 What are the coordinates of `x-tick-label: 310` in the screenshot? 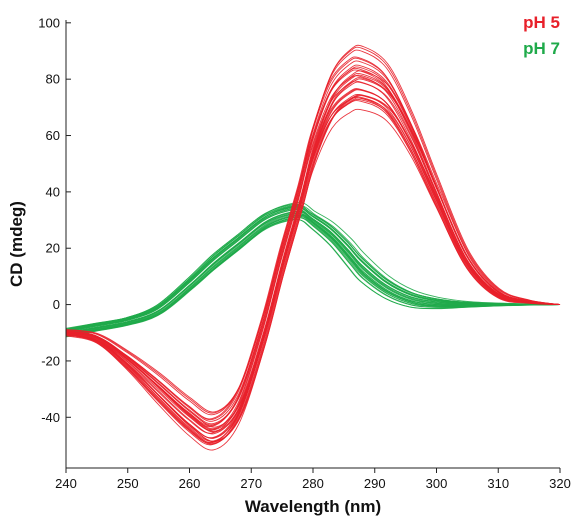 It's located at (498, 483).